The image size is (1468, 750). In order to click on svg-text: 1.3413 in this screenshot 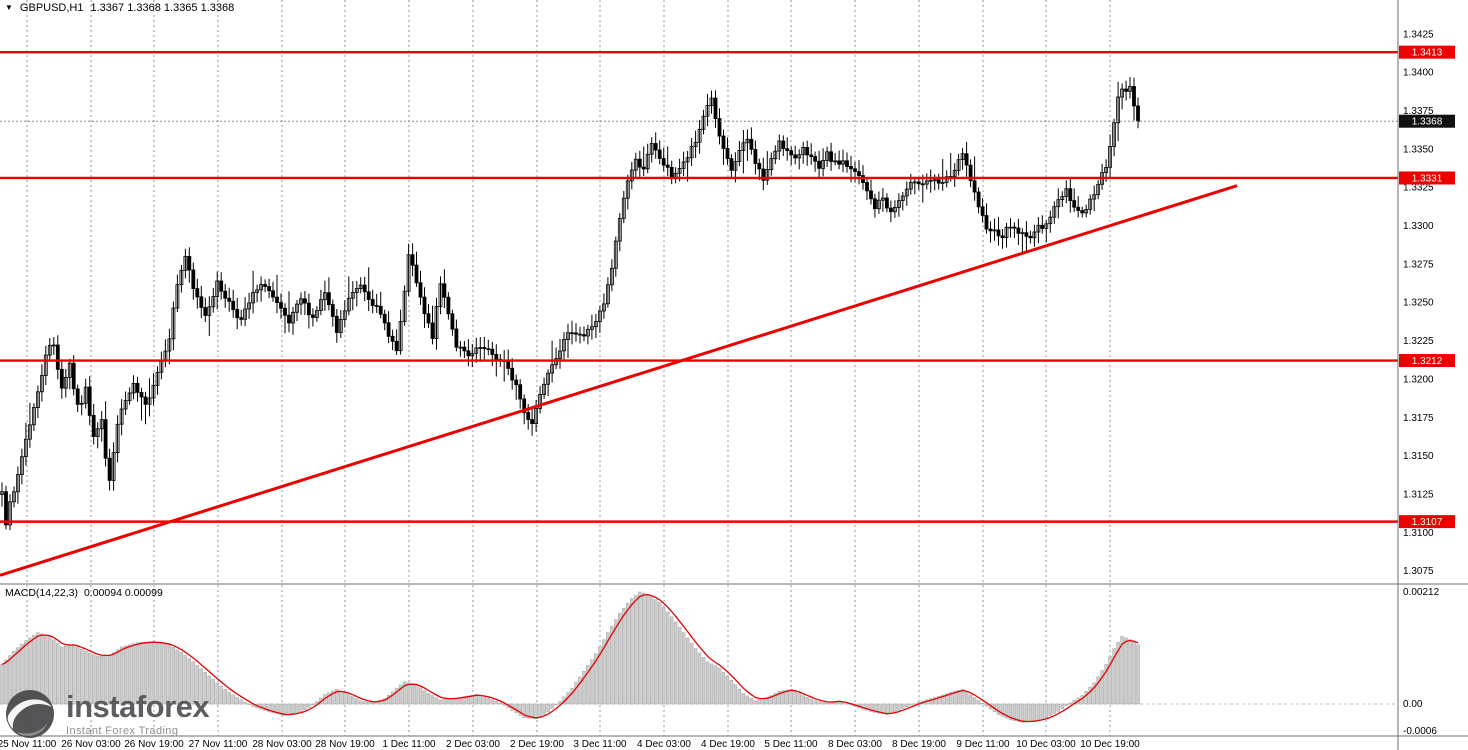, I will do `click(1427, 53)`.